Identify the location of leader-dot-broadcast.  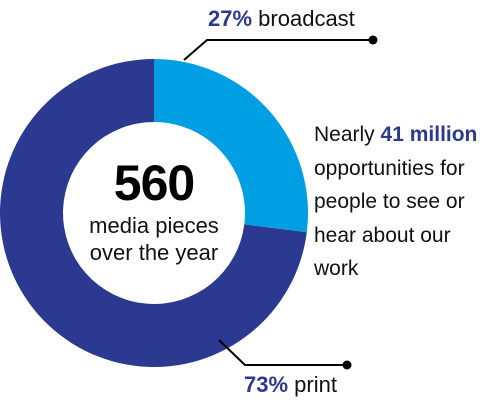
(373, 40).